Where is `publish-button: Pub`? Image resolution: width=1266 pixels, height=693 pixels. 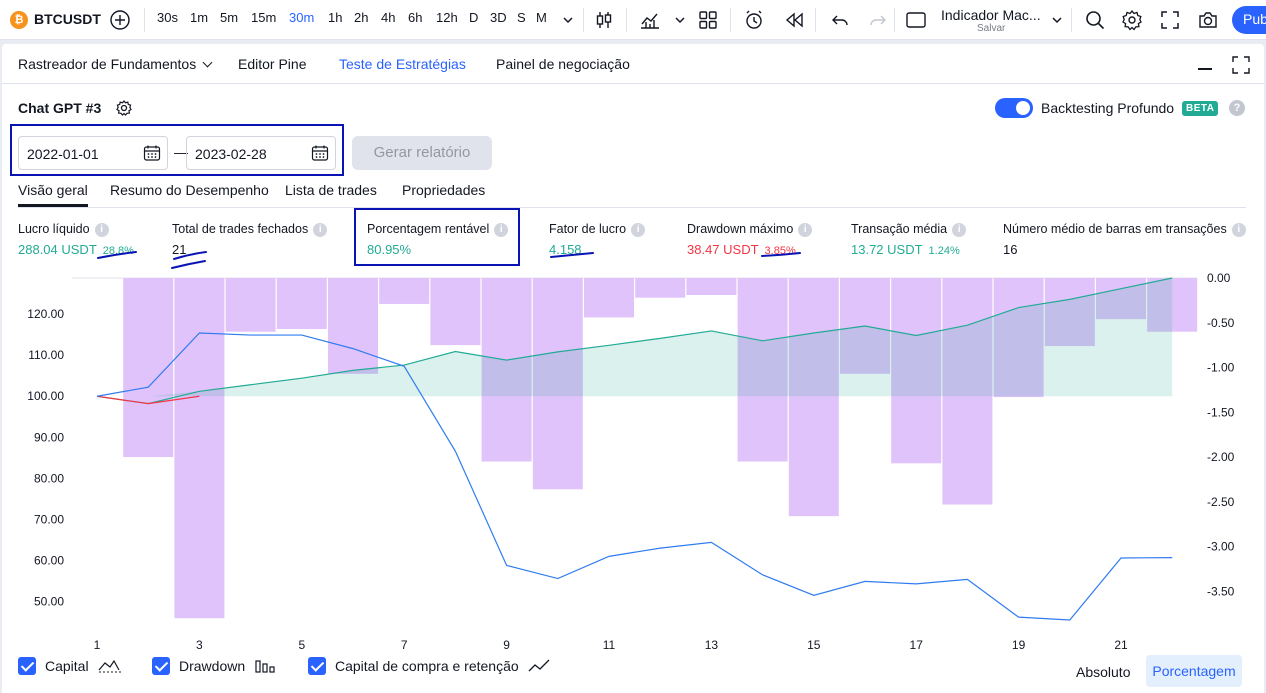 publish-button: Pub is located at coordinates (1249, 20).